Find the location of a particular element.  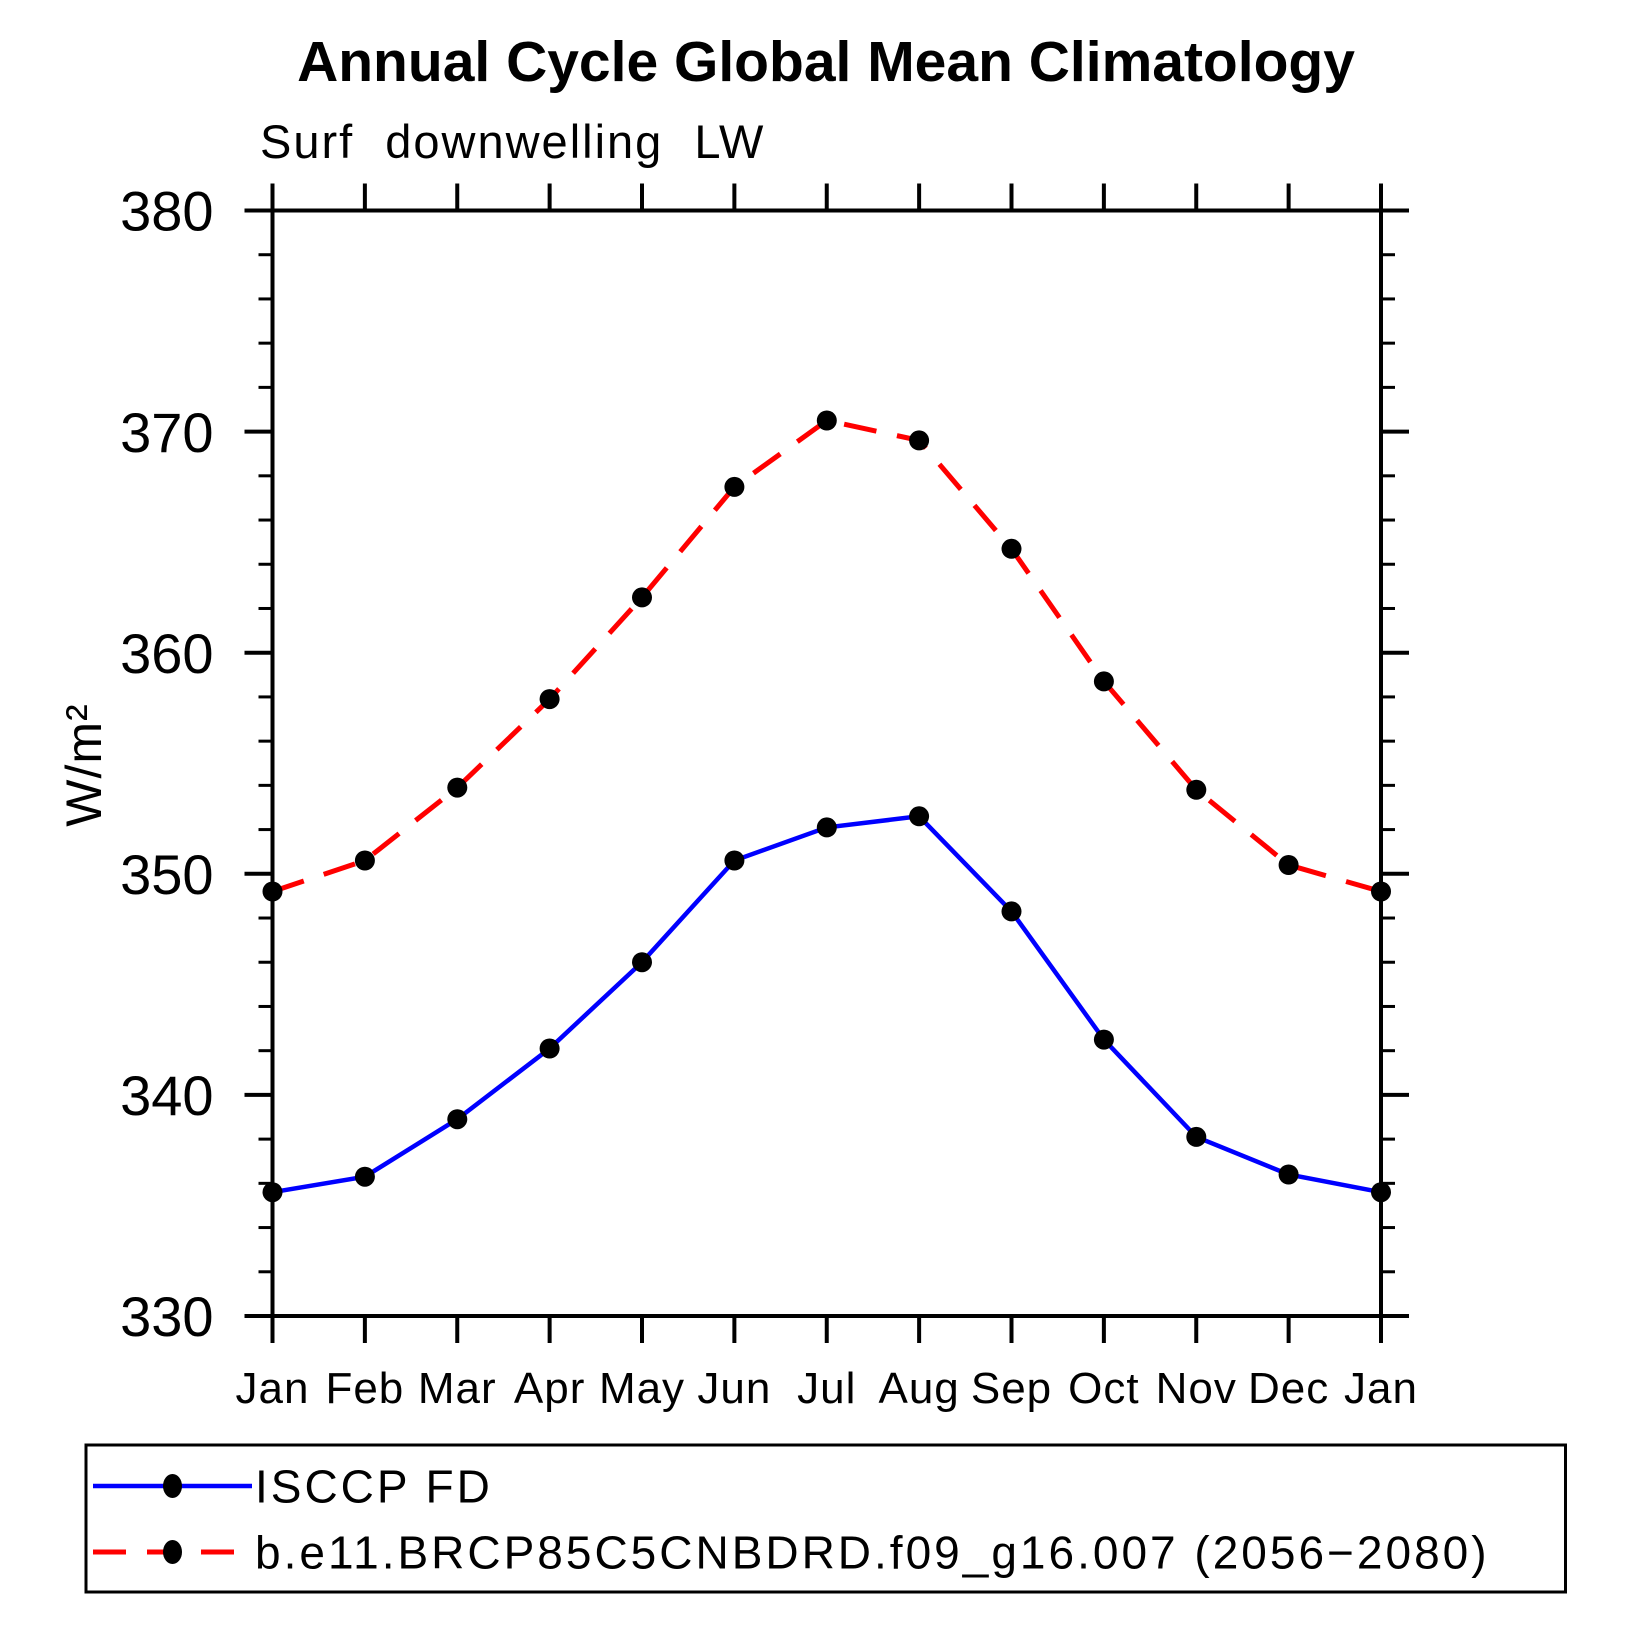

legend-label-isccp: ISCCP FD is located at coordinates (374, 1487).